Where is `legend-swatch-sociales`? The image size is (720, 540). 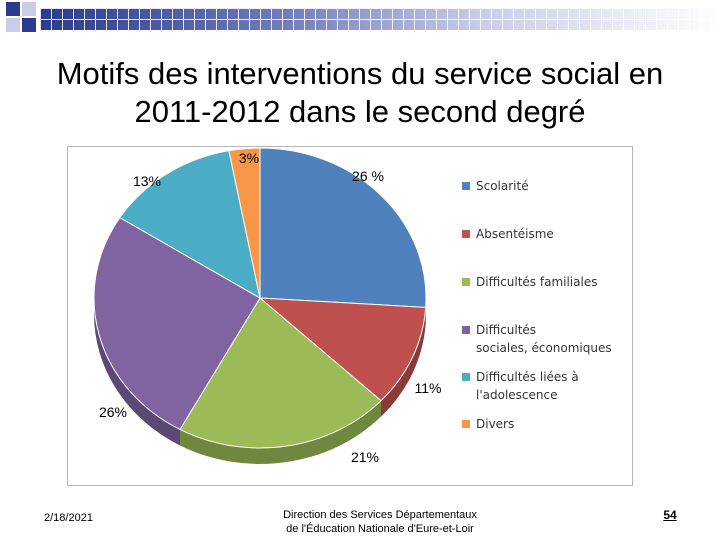 legend-swatch-sociales is located at coordinates (466, 330).